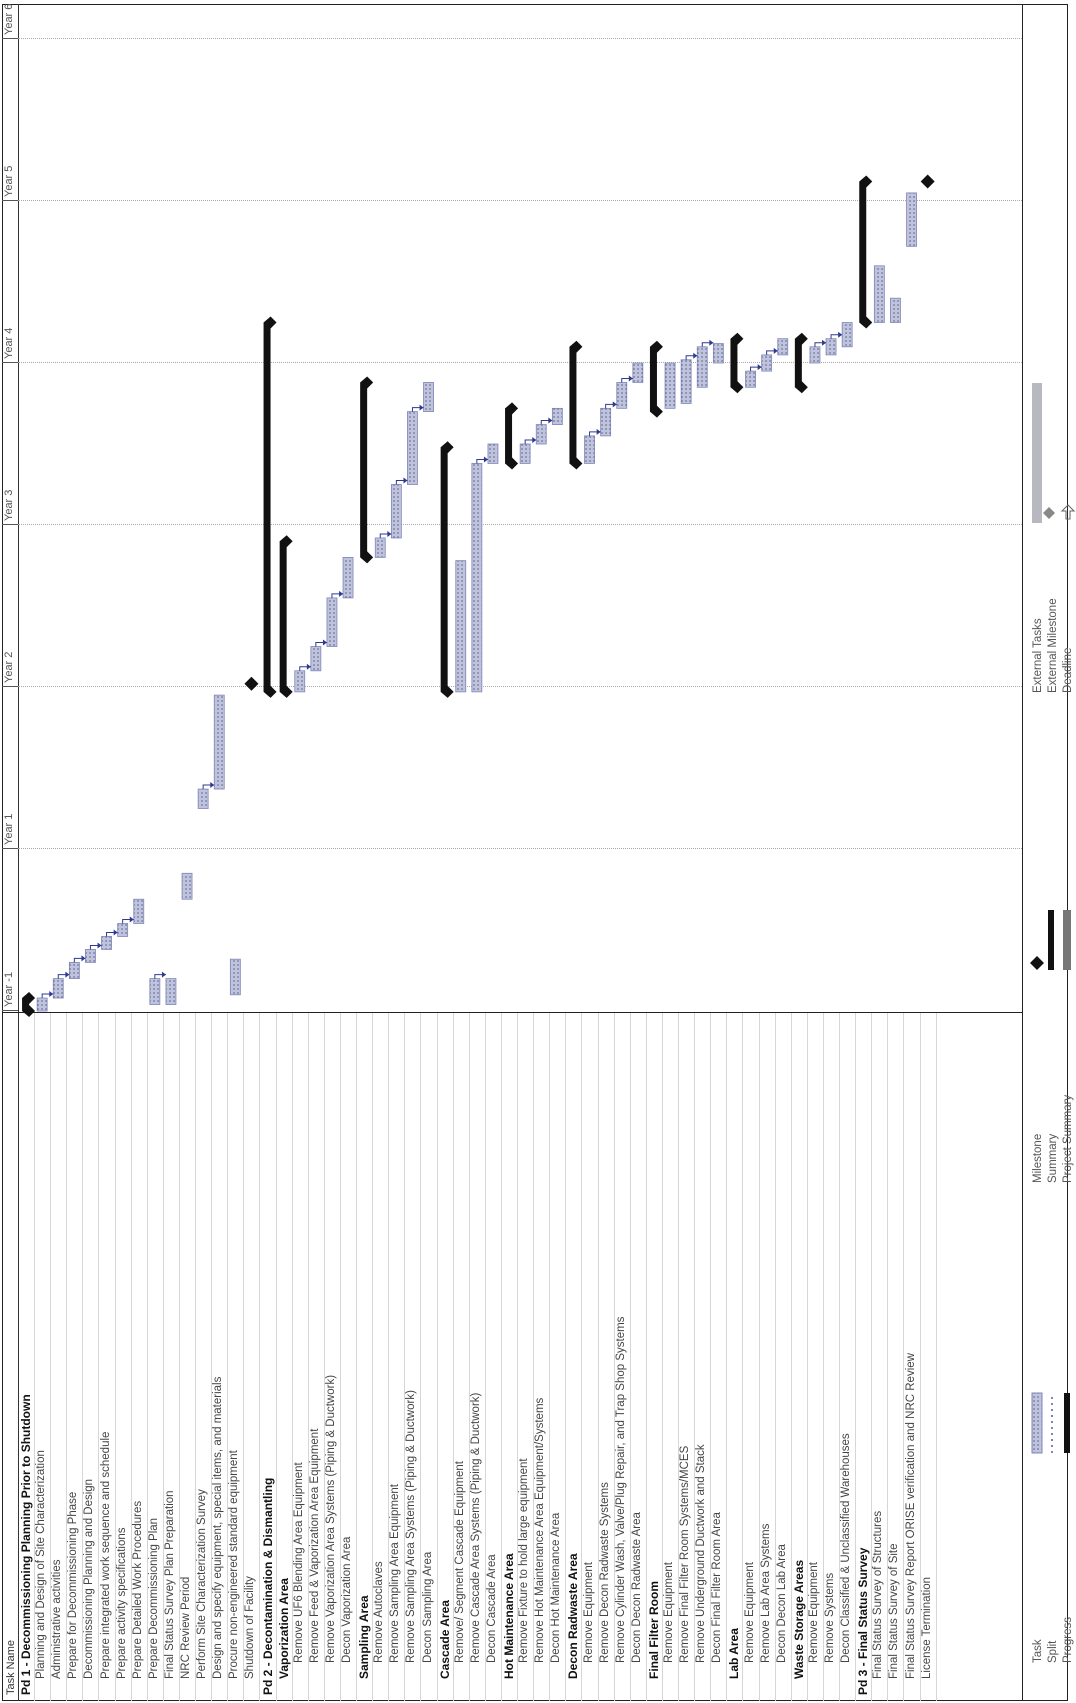 This screenshot has height=1703, width=1076. Describe the element at coordinates (1037, 453) in the screenshot. I see `legend-external-tasks-swatch` at that location.